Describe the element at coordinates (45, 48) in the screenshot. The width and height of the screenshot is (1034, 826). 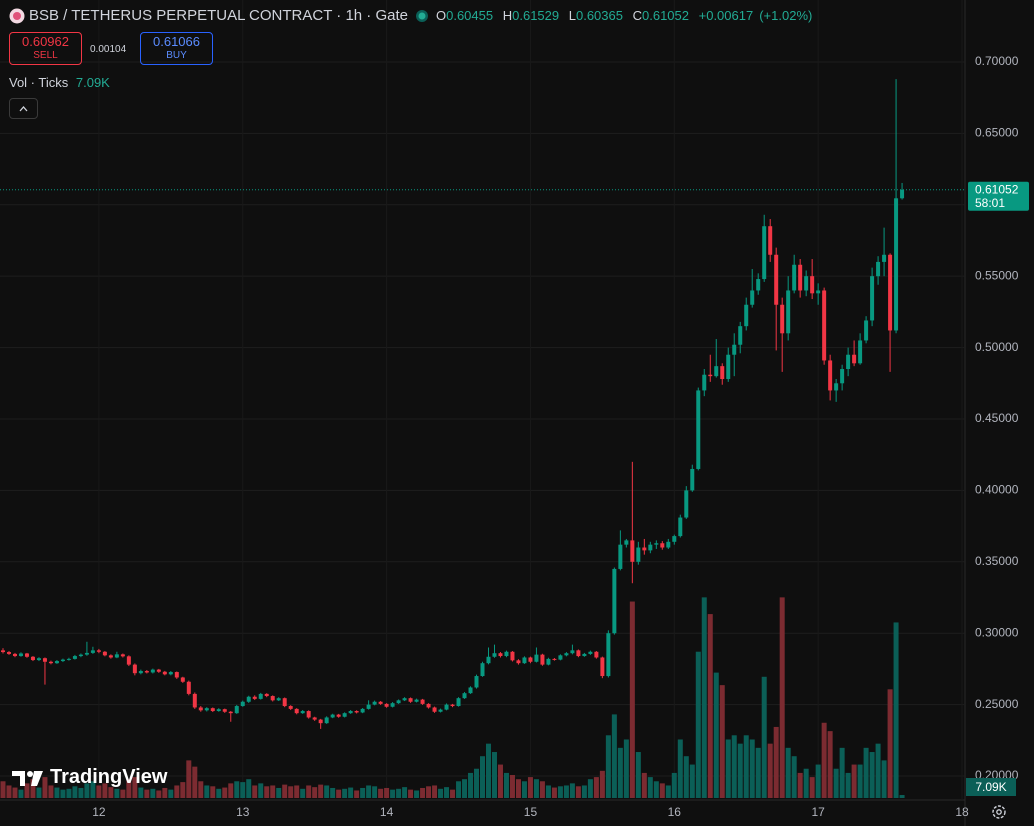
I see `sell-button: 0.60962 SELL` at that location.